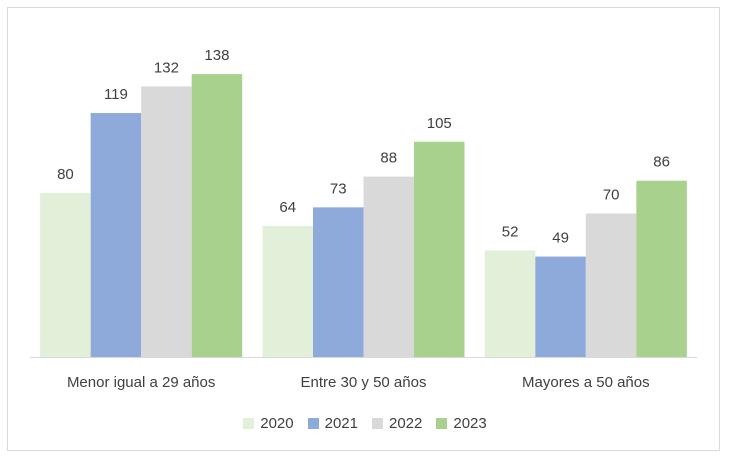  I want to click on legend-label-2021: 2021, so click(341, 423).